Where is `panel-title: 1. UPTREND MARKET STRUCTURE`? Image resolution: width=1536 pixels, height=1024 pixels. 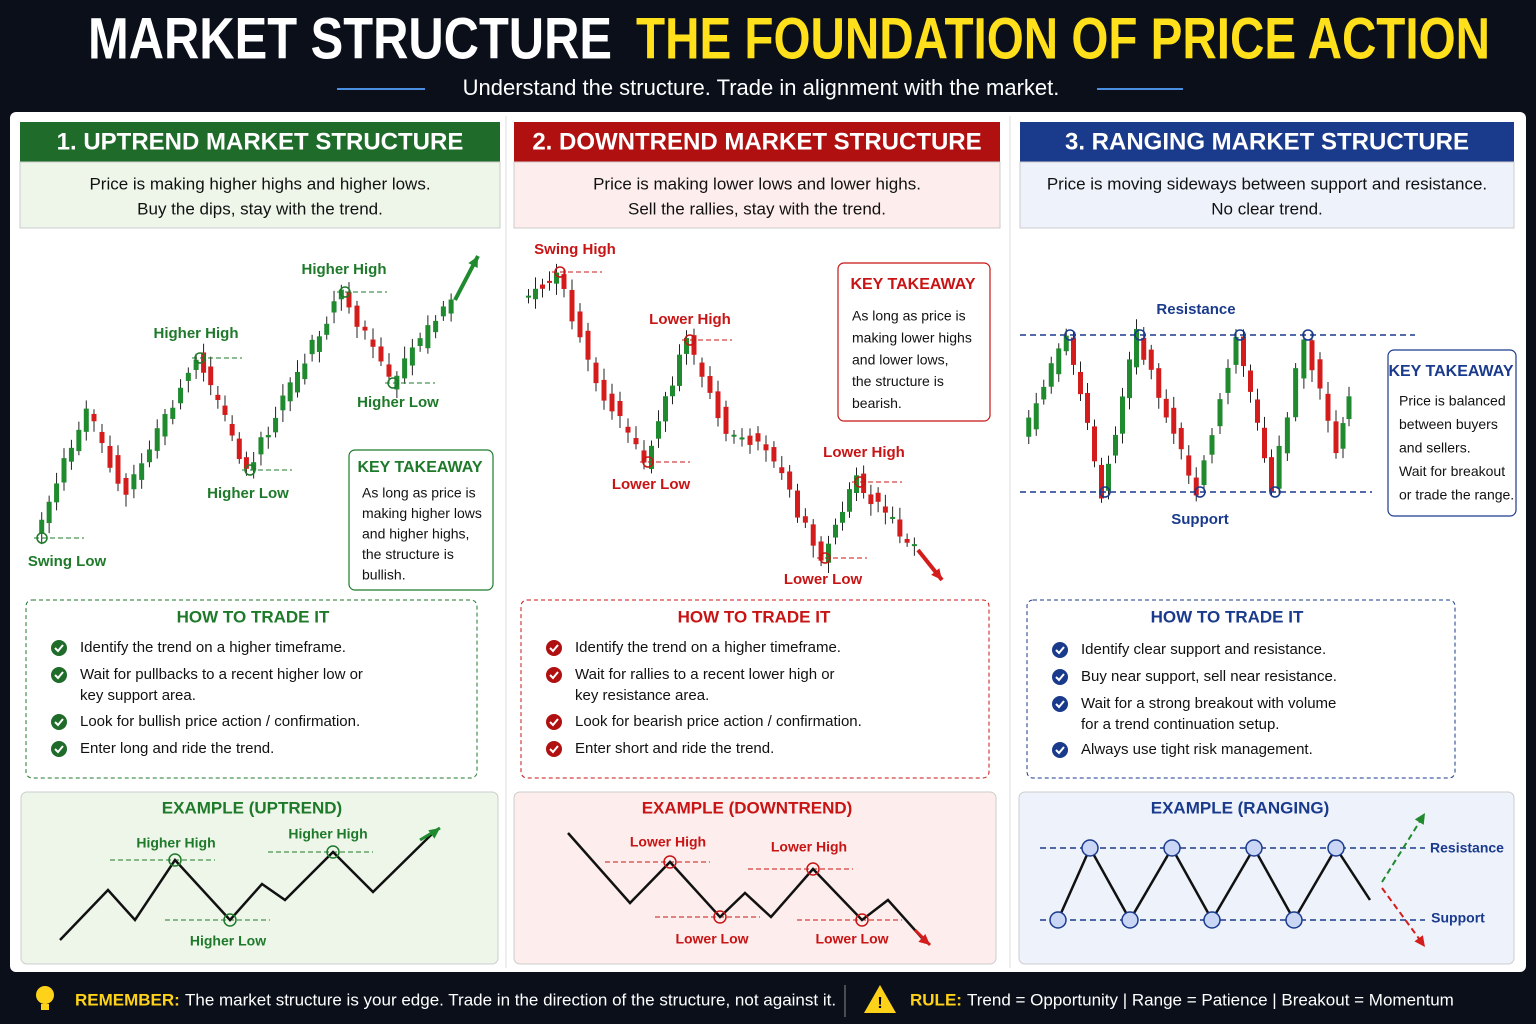
panel-title: 1. UPTREND MARKET STRUCTURE is located at coordinates (260, 141).